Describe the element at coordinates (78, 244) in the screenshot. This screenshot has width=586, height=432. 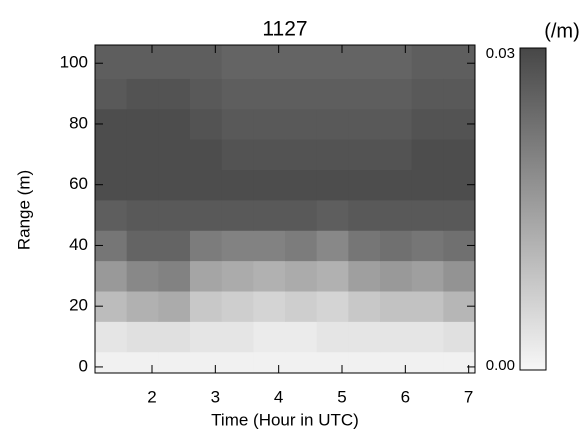
I see `y-tick-label: 40` at that location.